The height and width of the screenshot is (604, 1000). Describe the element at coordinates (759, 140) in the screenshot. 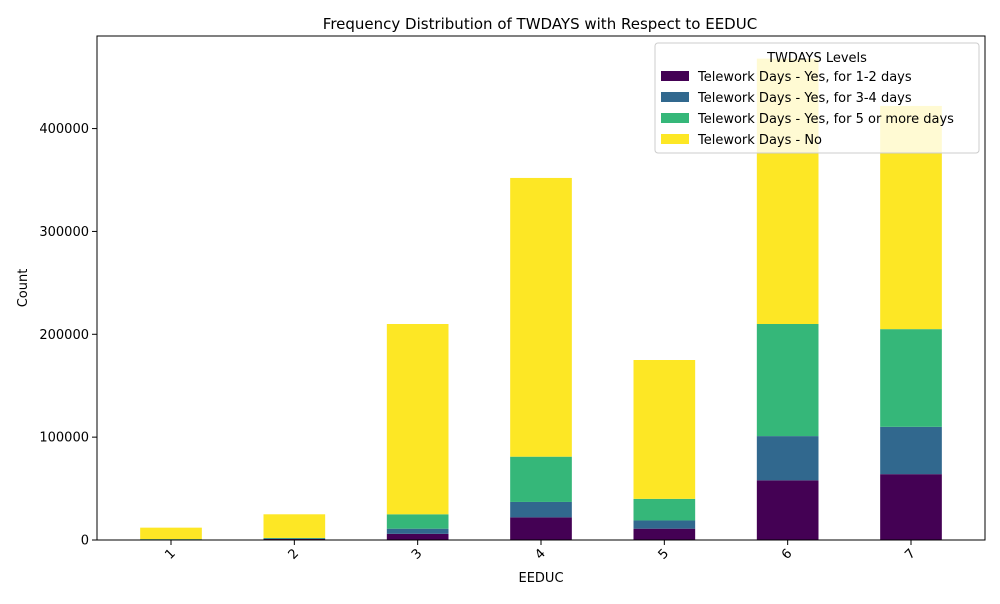

I see `legend-label-series-4: Telework Days - No` at that location.